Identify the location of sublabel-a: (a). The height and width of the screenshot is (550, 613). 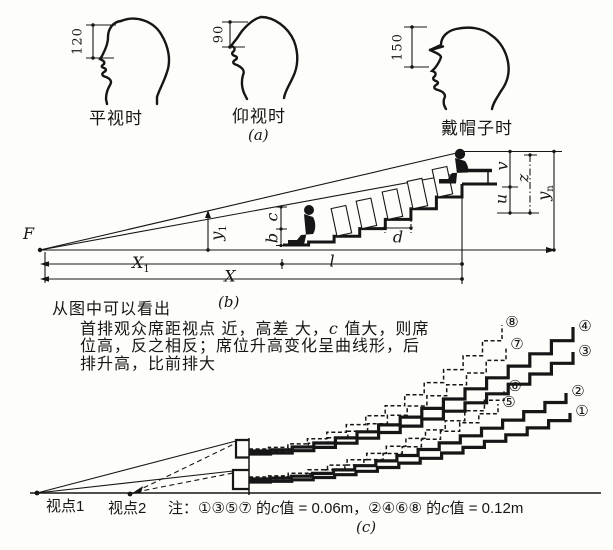
(258, 135).